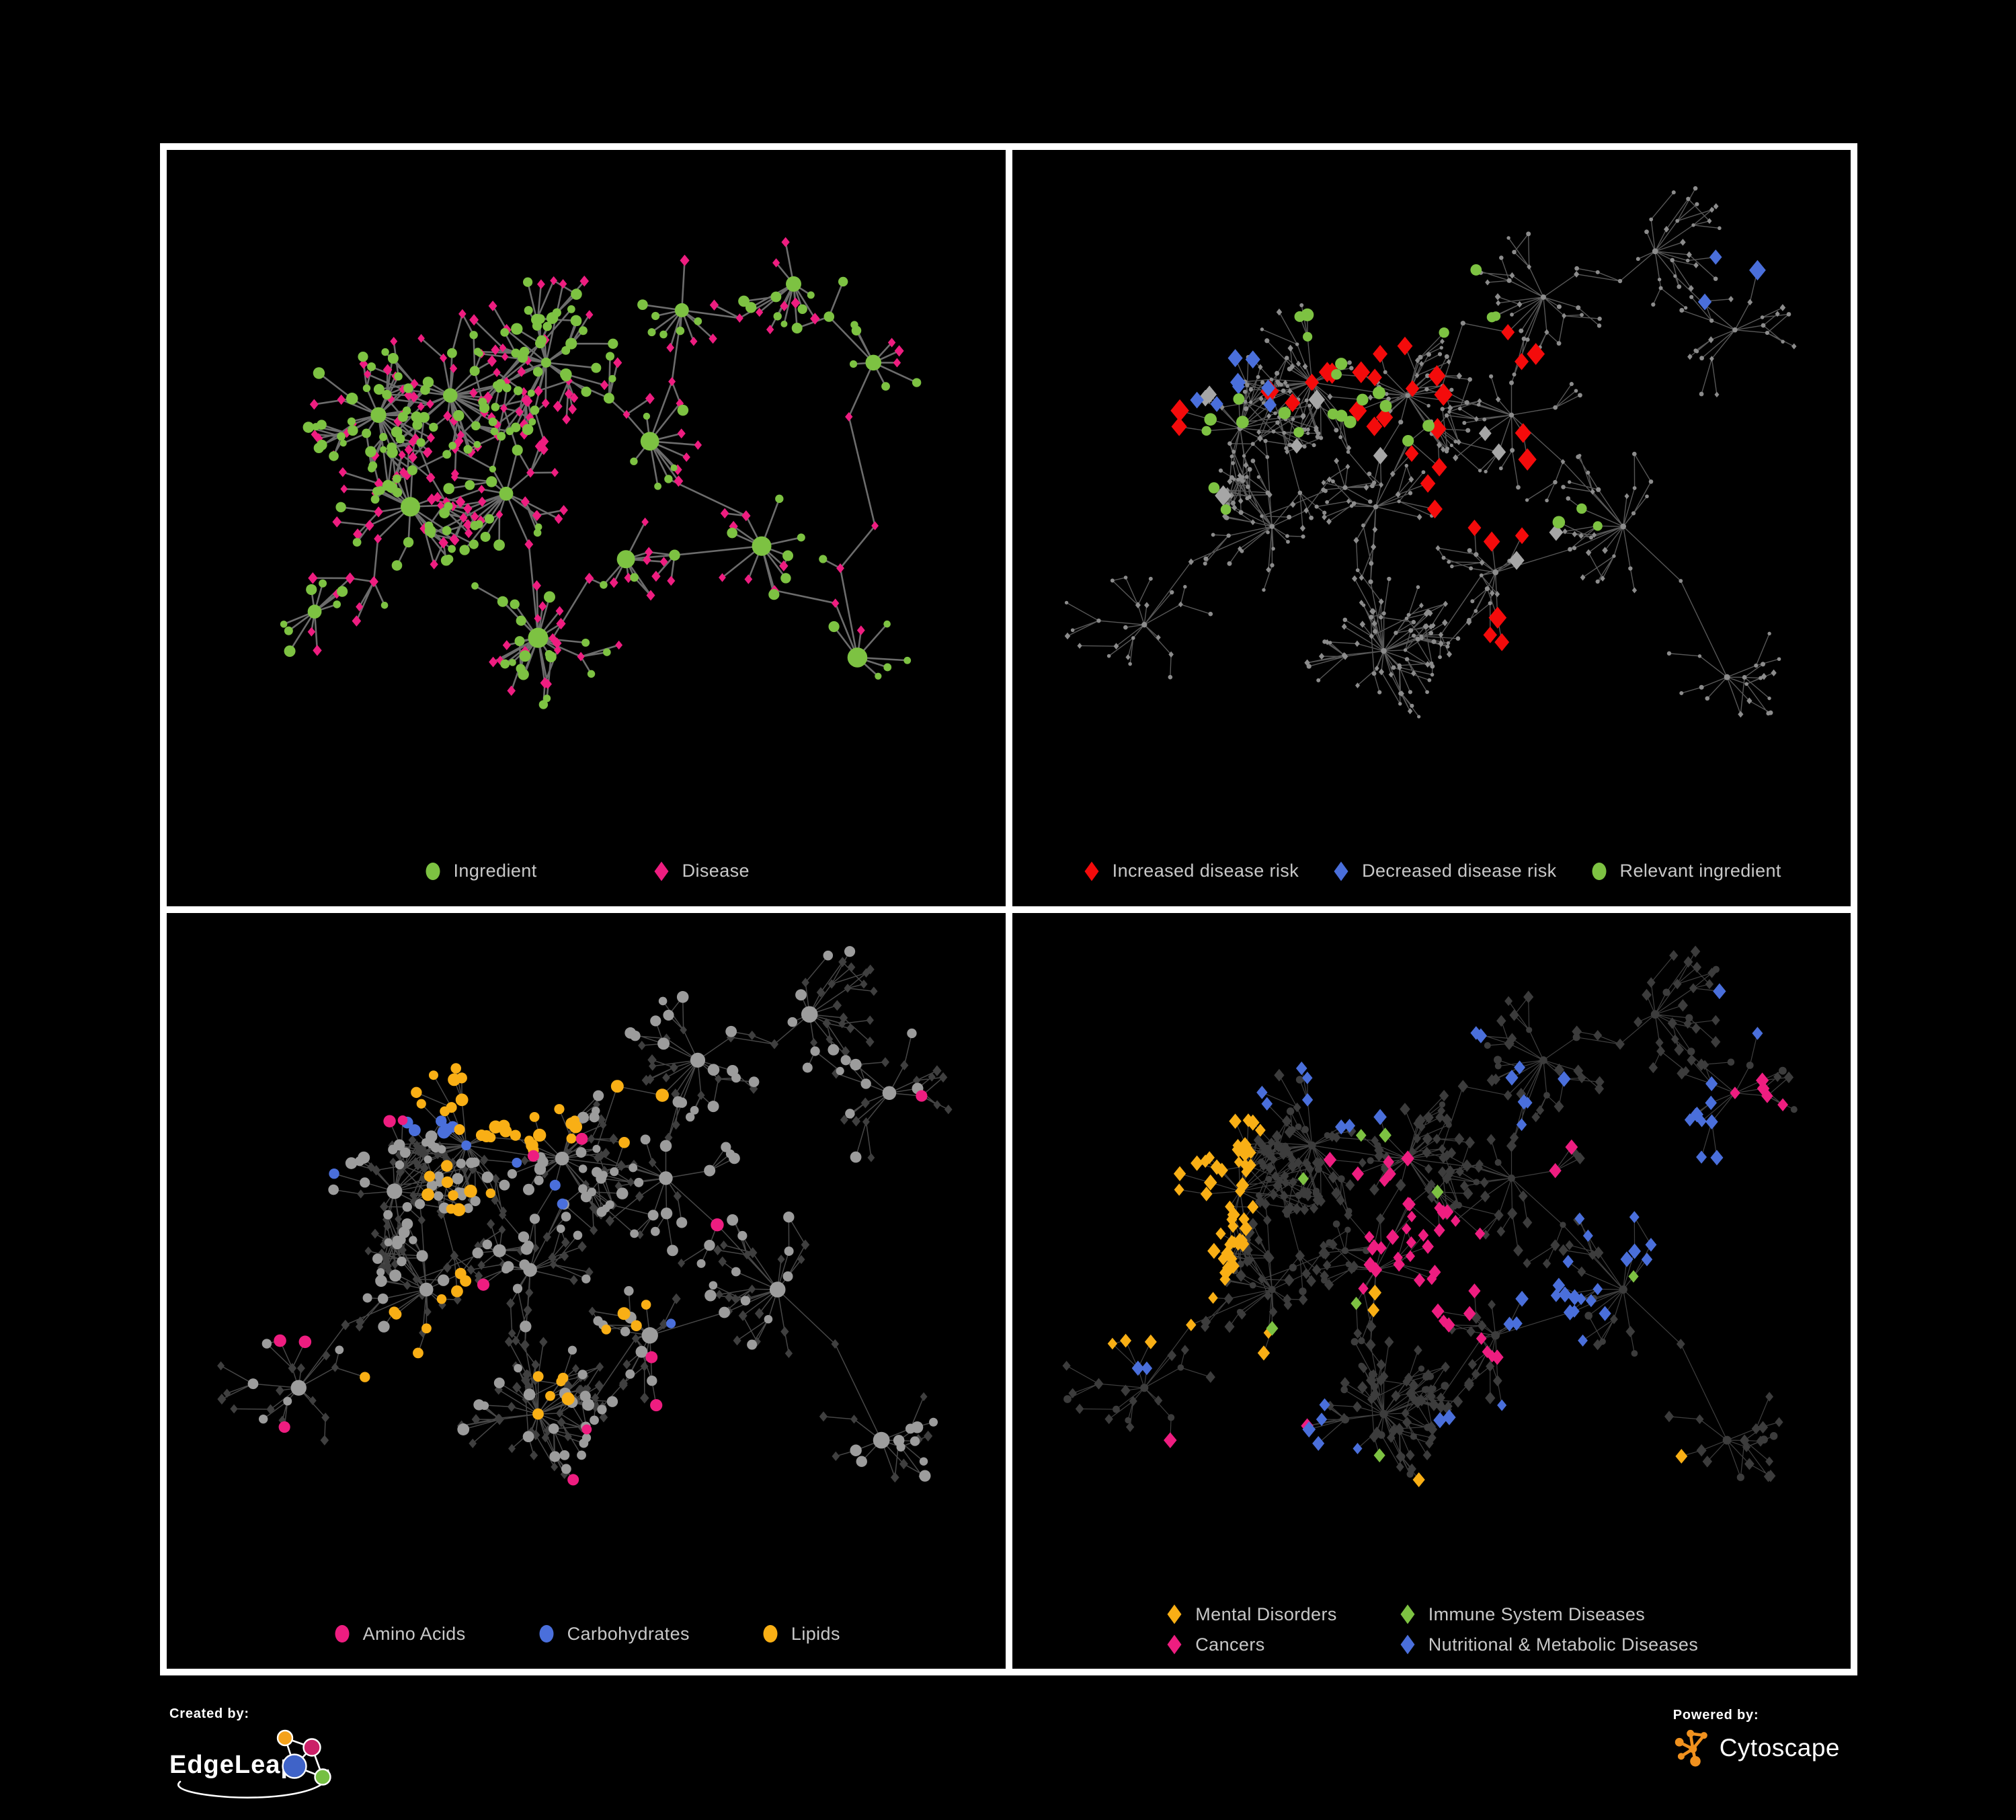 This screenshot has height=1820, width=2016. I want to click on edgeleap-logo-icon: EdgeLeap, so click(250, 1763).